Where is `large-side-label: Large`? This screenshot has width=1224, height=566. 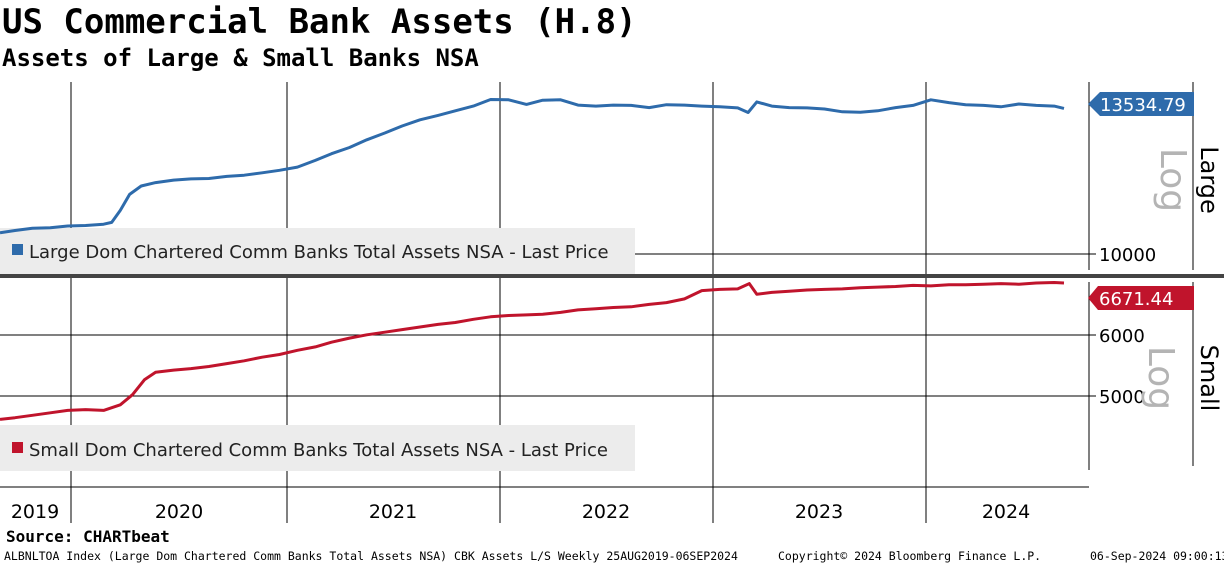
large-side-label: Large is located at coordinates (1209, 180).